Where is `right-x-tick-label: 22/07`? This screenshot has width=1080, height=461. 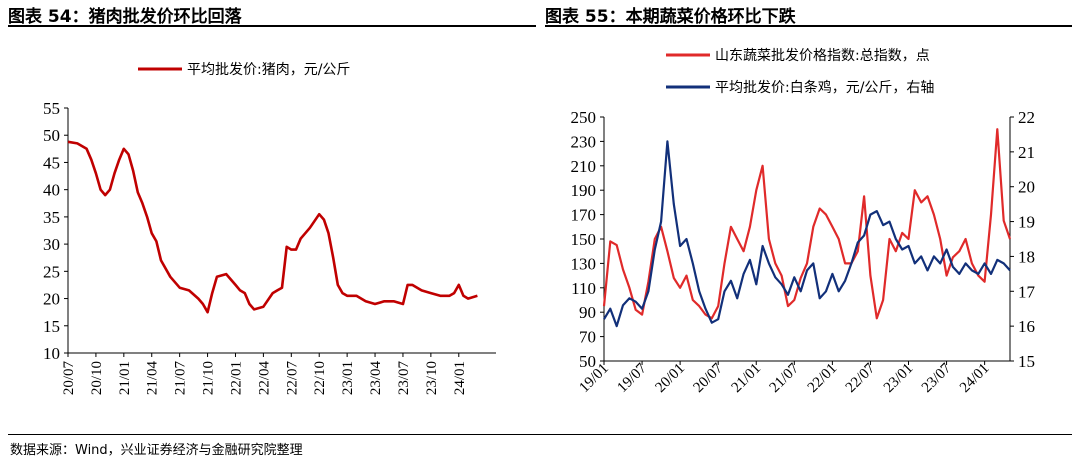 right-x-tick-label: 22/07 is located at coordinates (861, 378).